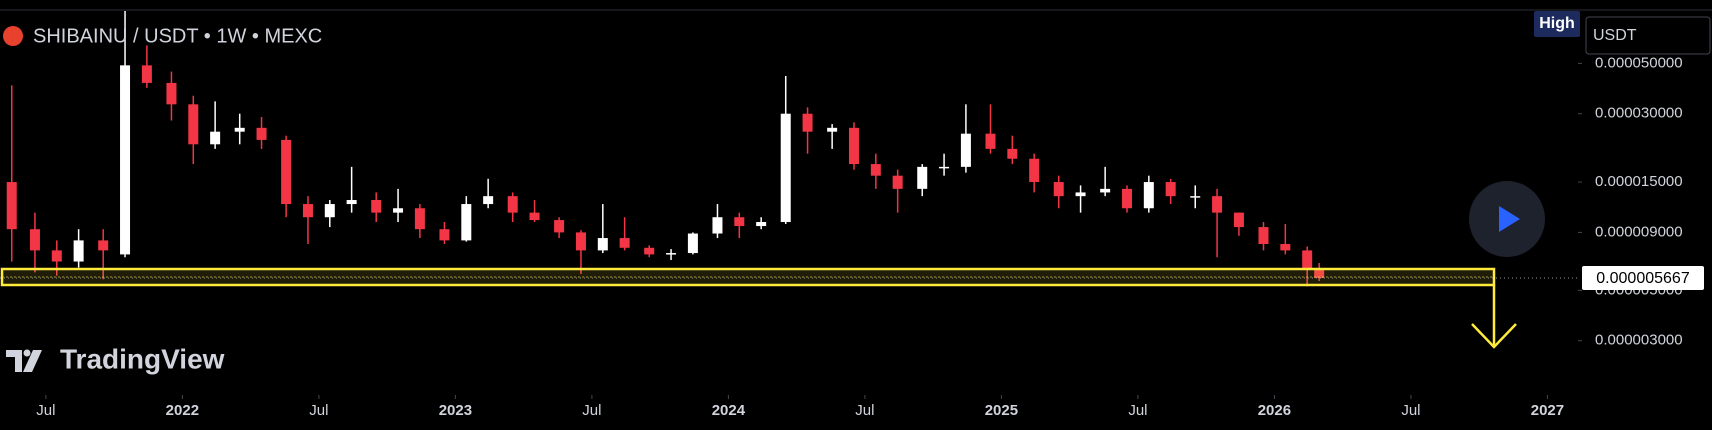 The height and width of the screenshot is (430, 1712). Describe the element at coordinates (1494, 336) in the screenshot. I see `arrow-head` at that location.